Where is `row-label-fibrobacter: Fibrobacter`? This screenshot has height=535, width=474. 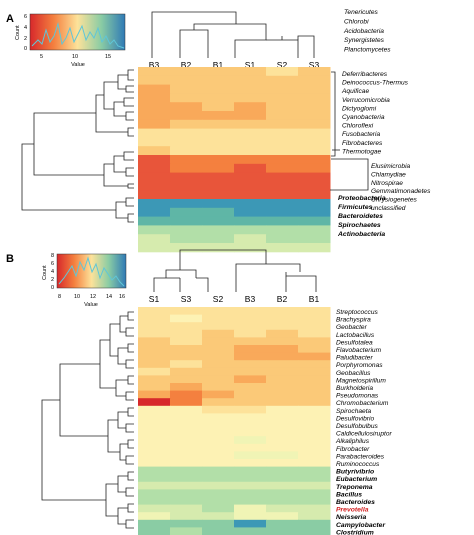
row-label-fibrobacter: Fibrobacter is located at coordinates (353, 449).